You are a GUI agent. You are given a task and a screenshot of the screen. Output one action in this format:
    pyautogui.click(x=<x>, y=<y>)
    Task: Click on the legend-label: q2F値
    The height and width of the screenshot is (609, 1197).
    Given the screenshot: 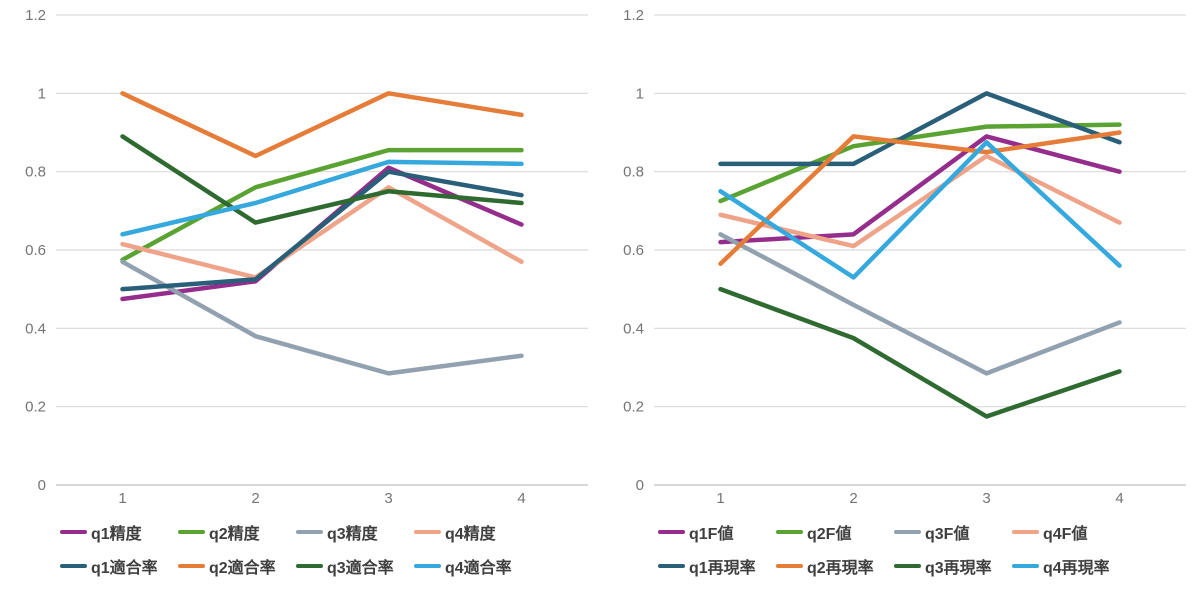 What is the action you would take?
    pyautogui.click(x=829, y=534)
    